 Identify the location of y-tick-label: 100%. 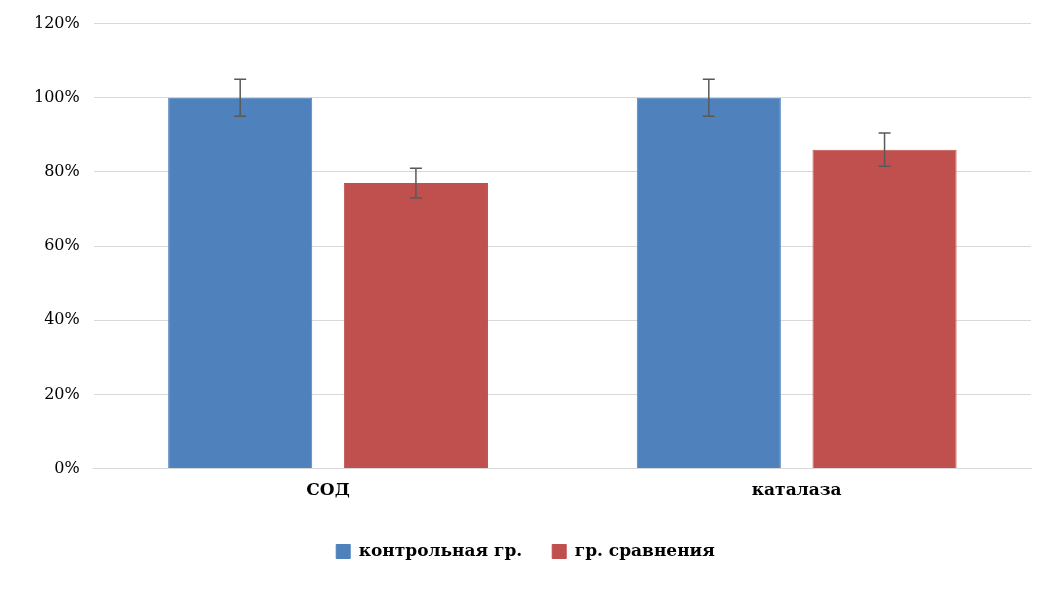
(56, 96).